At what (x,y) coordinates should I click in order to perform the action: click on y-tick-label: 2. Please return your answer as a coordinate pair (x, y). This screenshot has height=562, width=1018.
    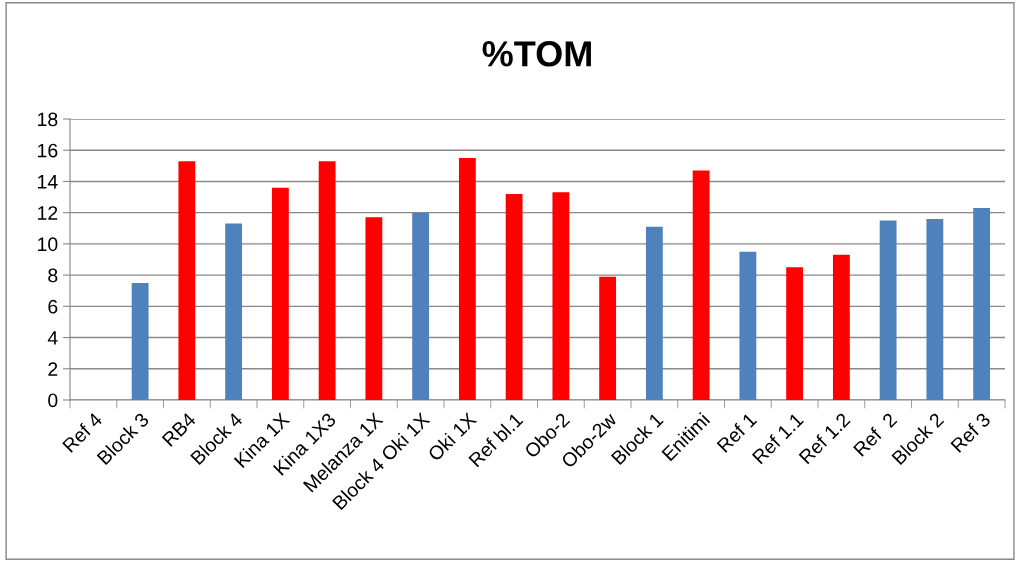
    Looking at the image, I should click on (53, 369).